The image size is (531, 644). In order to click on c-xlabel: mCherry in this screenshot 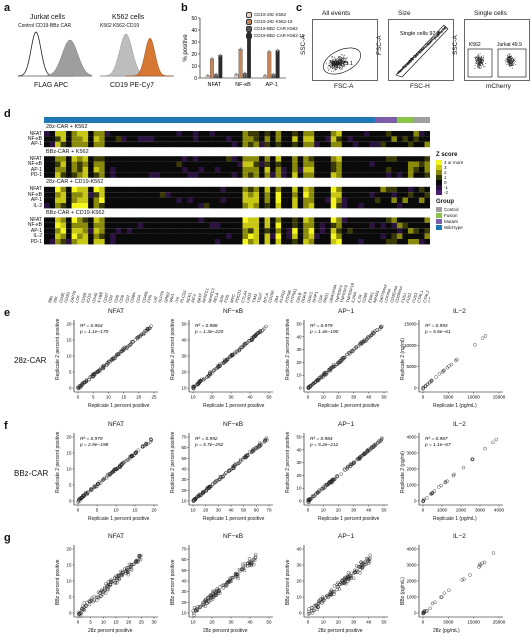, I will do `click(498, 86)`.